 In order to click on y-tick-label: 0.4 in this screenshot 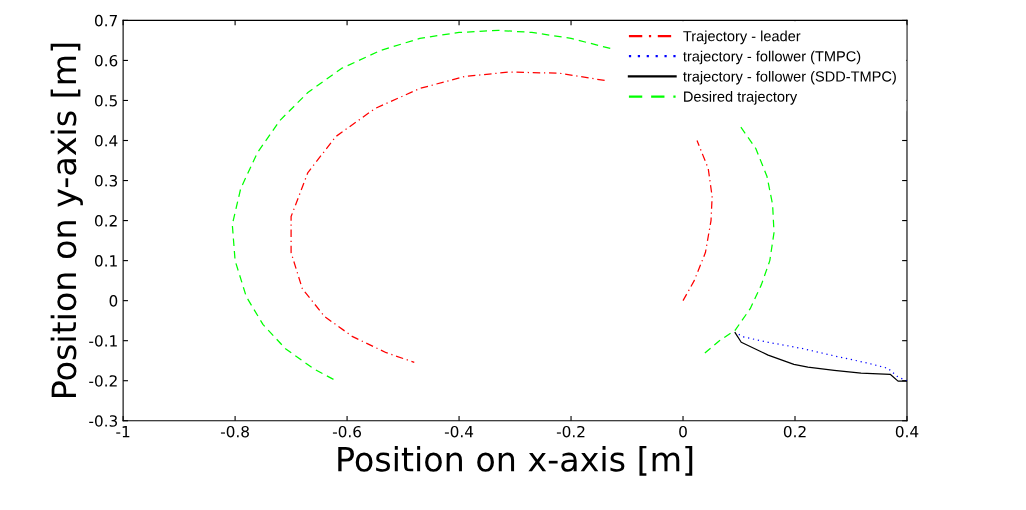, I will do `click(106, 140)`.